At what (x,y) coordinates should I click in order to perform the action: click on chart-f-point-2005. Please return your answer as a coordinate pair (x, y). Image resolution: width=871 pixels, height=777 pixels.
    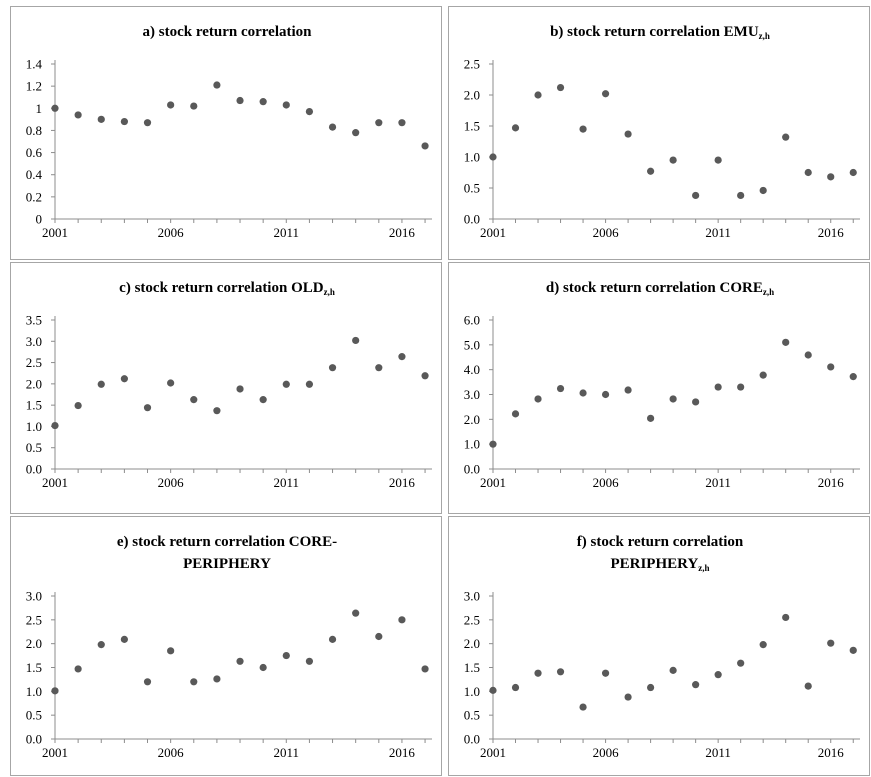
    Looking at the image, I should click on (583, 707).